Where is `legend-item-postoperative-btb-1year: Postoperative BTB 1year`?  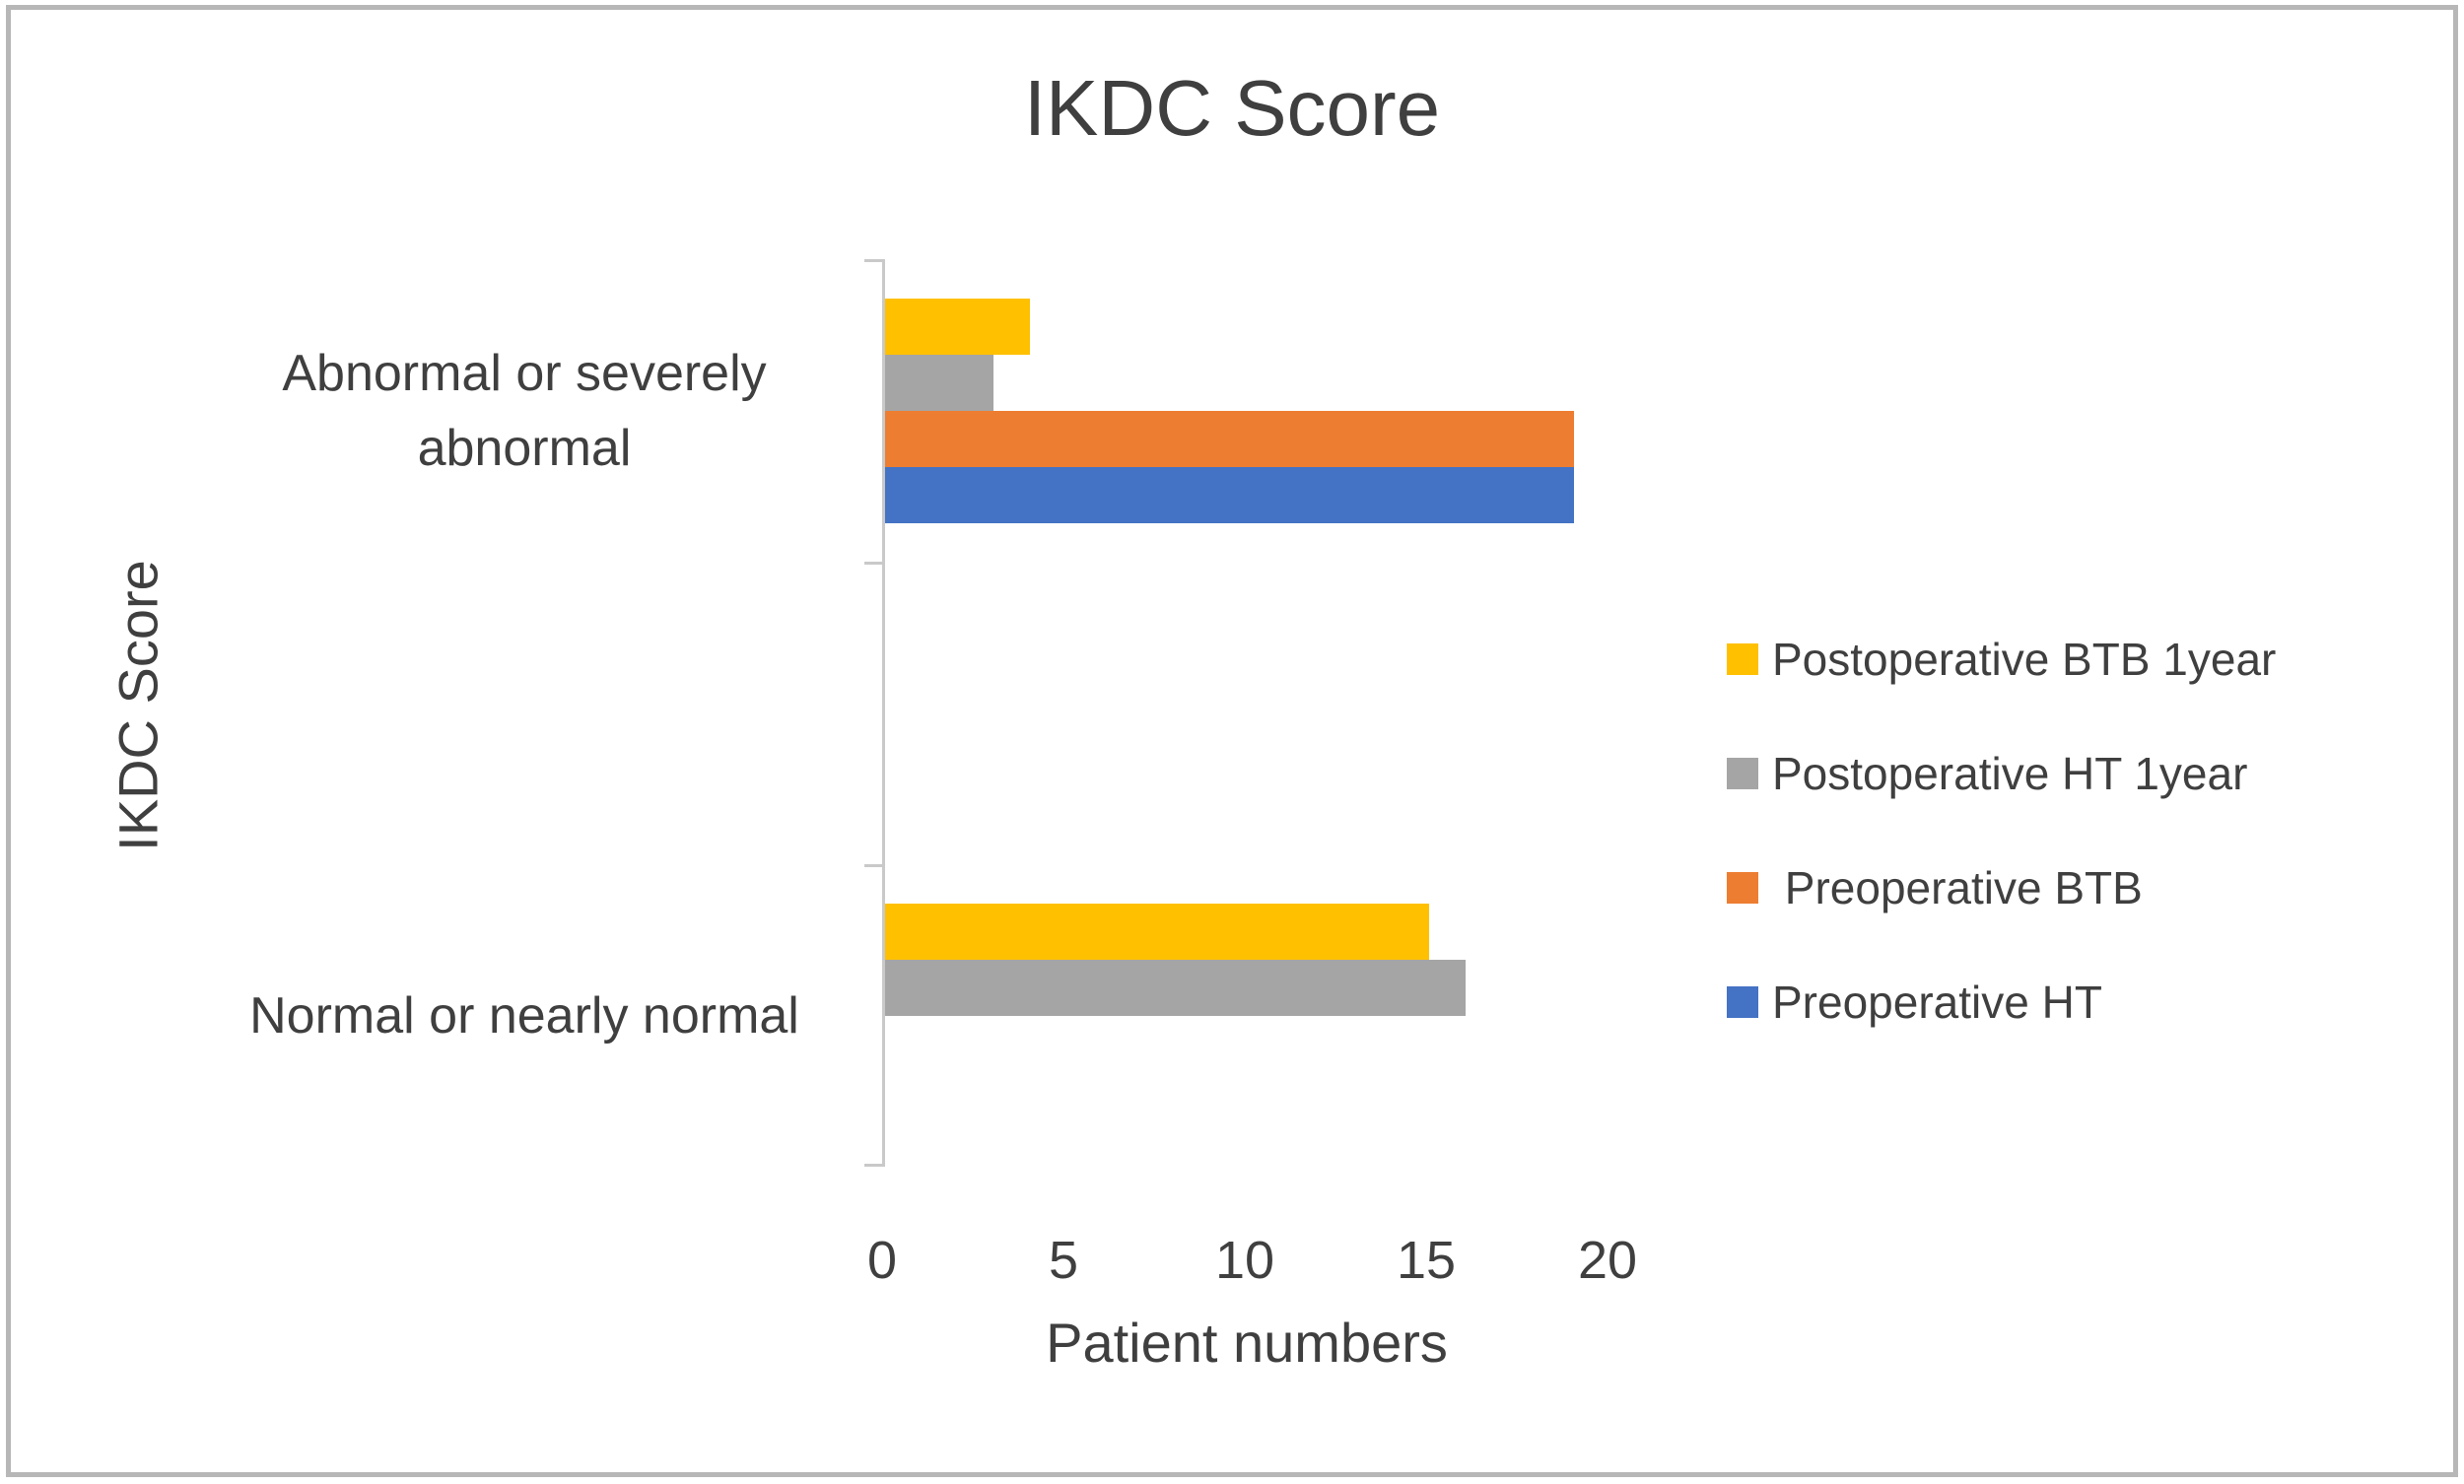 legend-item-postoperative-btb-1year: Postoperative BTB 1year is located at coordinates (2001, 659).